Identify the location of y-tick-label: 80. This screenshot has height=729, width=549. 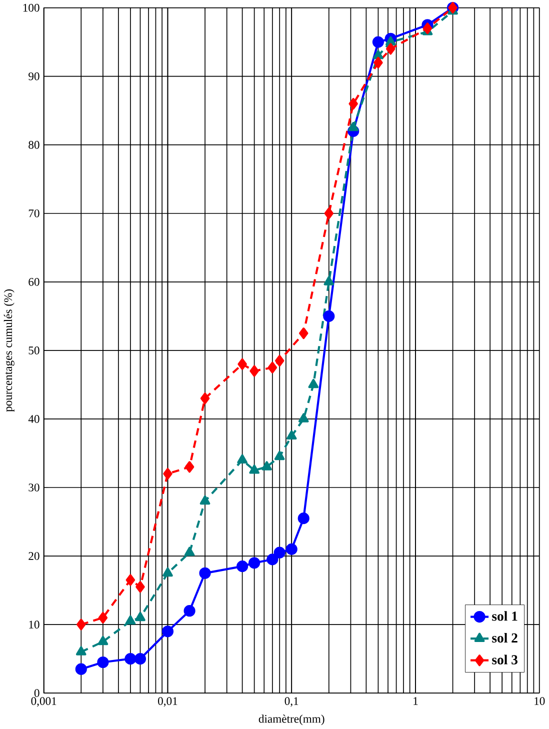
(34, 144).